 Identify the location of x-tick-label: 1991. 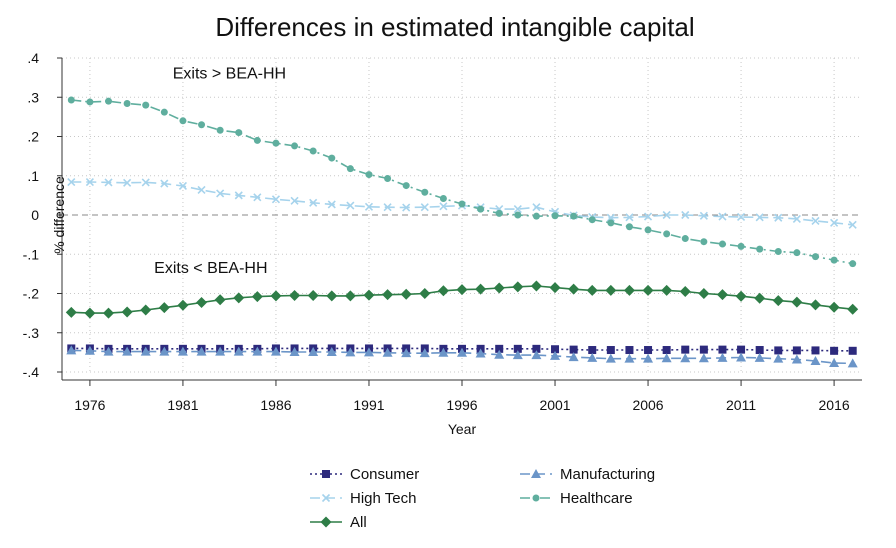
(368, 405).